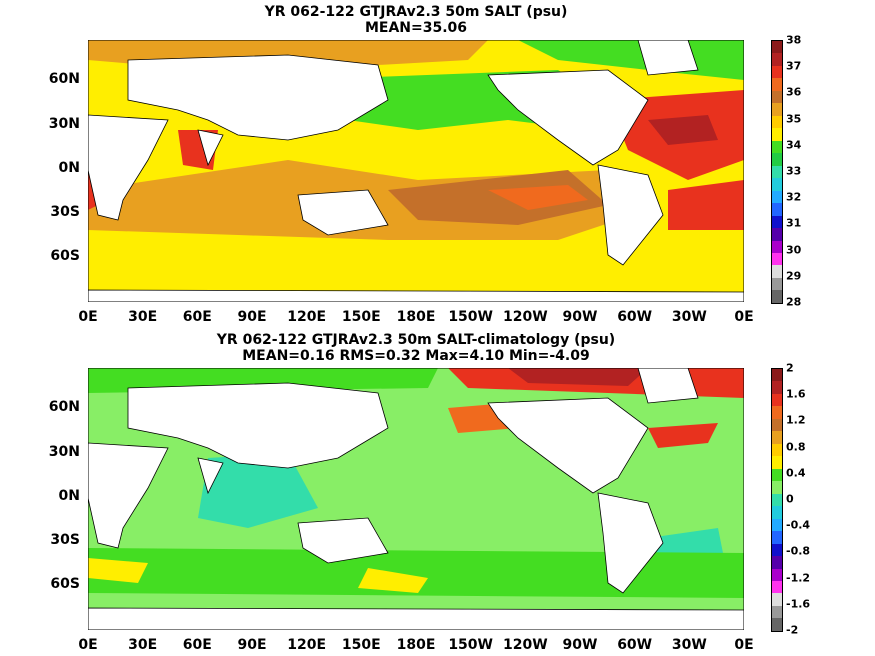 Image resolution: width=875 pixels, height=656 pixels. What do you see at coordinates (798, 604) in the screenshot?
I see `colorbar-label: -1.6` at bounding box center [798, 604].